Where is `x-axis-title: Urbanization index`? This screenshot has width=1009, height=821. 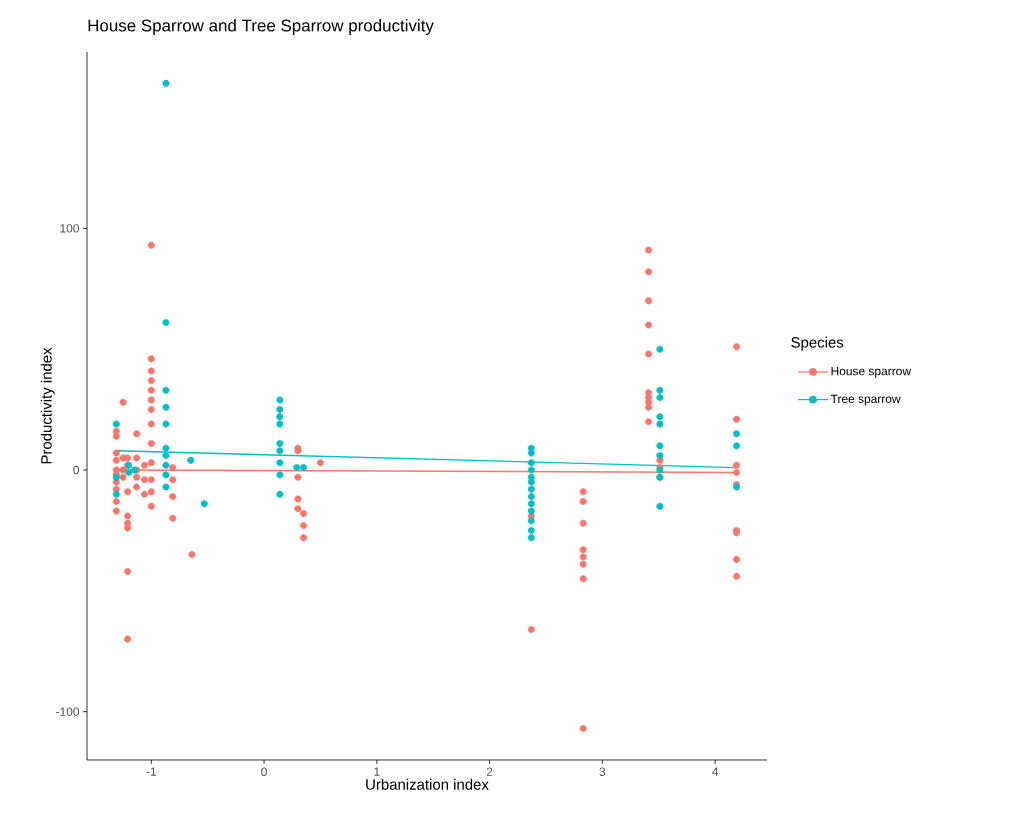
x-axis-title: Urbanization index is located at coordinates (427, 784).